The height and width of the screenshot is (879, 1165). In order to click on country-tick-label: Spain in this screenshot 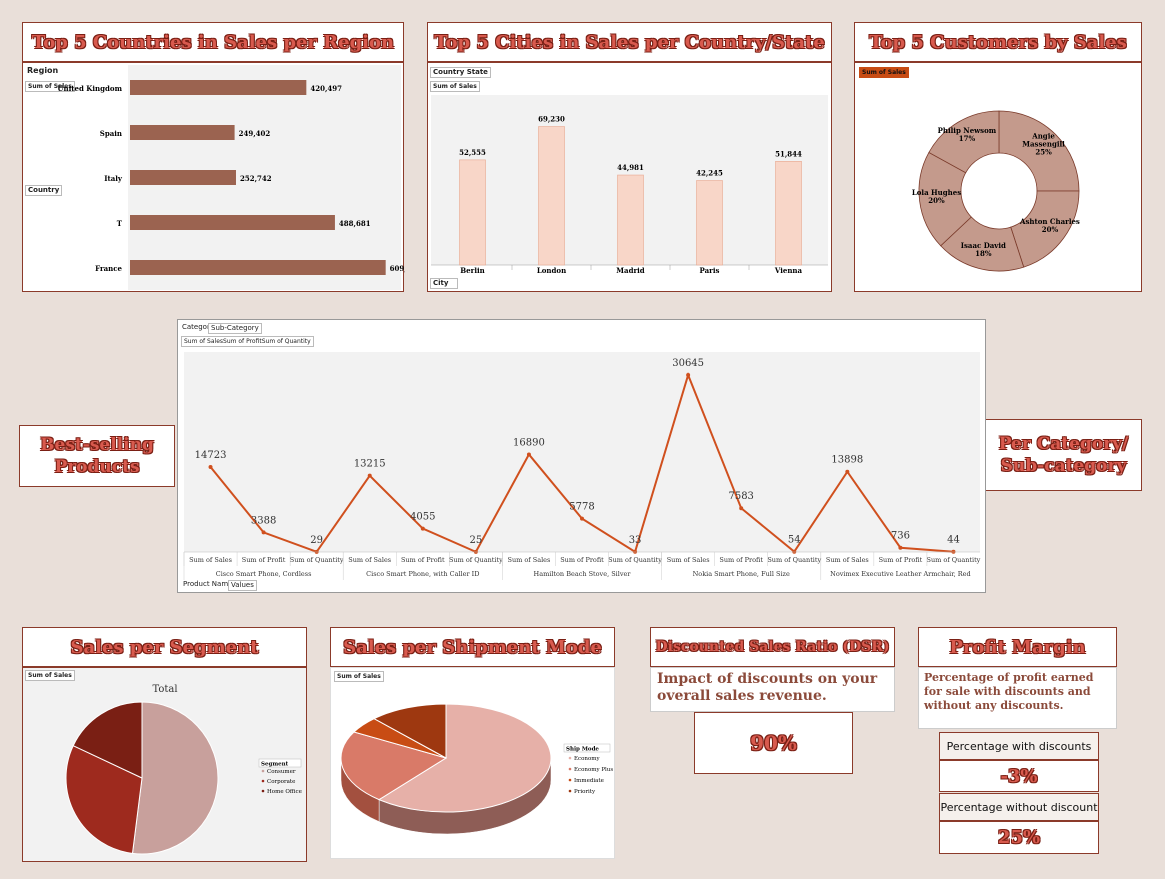, I will do `click(111, 133)`.